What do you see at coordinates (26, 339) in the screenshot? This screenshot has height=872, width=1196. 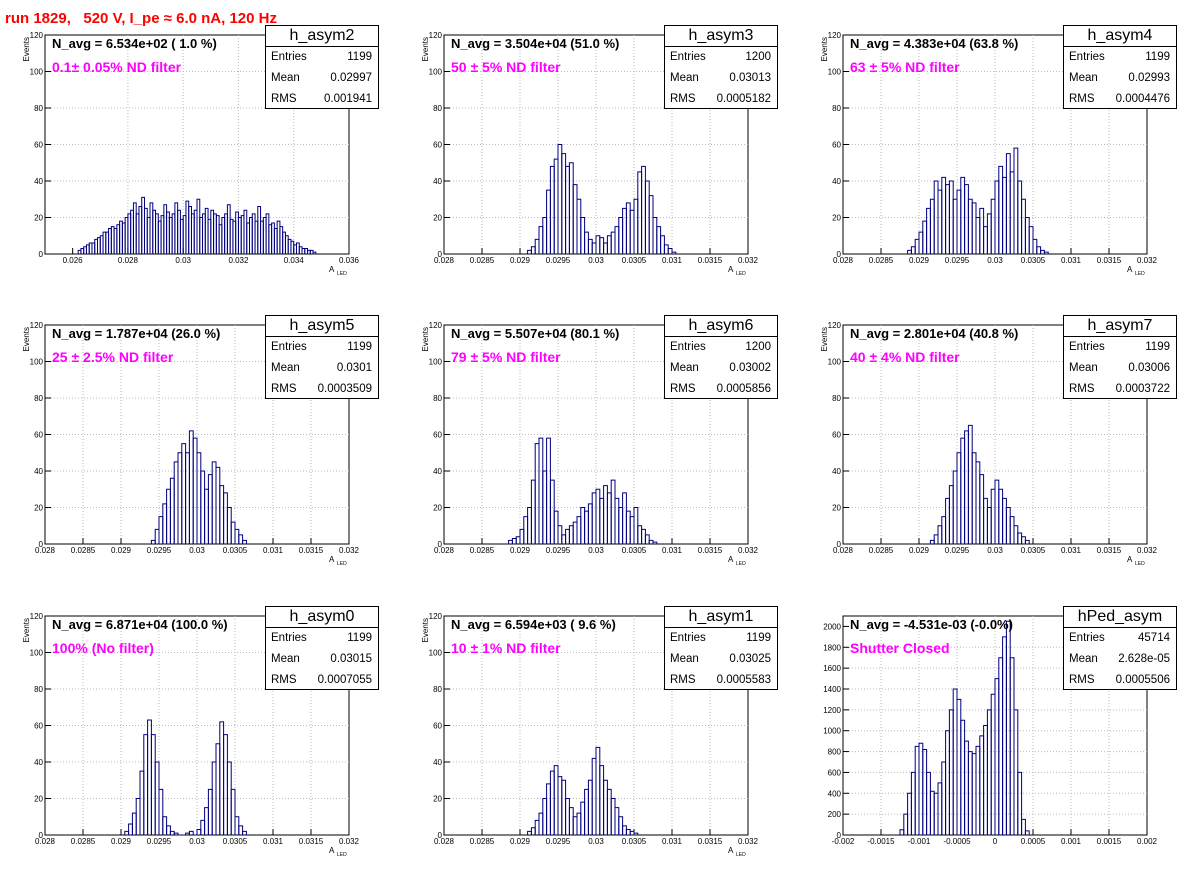 I see `y-axis-label: Events` at bounding box center [26, 339].